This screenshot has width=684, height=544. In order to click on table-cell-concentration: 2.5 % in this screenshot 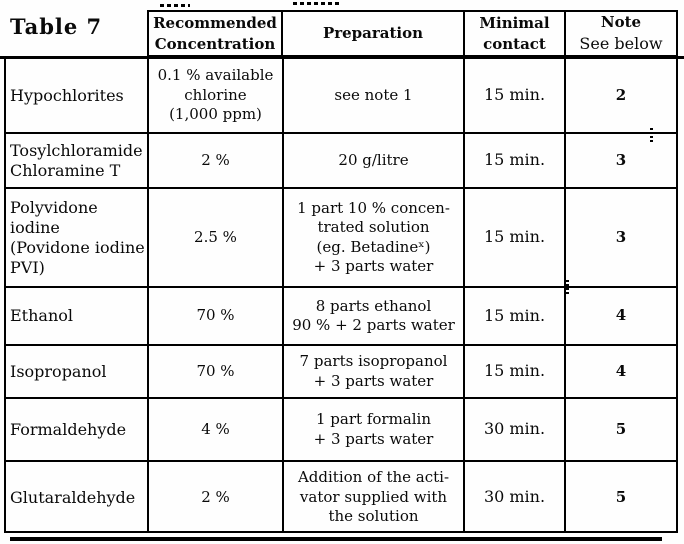, I will do `click(216, 238)`.